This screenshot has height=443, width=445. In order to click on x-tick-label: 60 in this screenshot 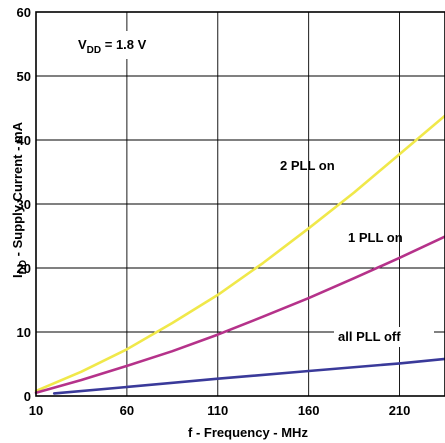, I will do `click(127, 410)`.